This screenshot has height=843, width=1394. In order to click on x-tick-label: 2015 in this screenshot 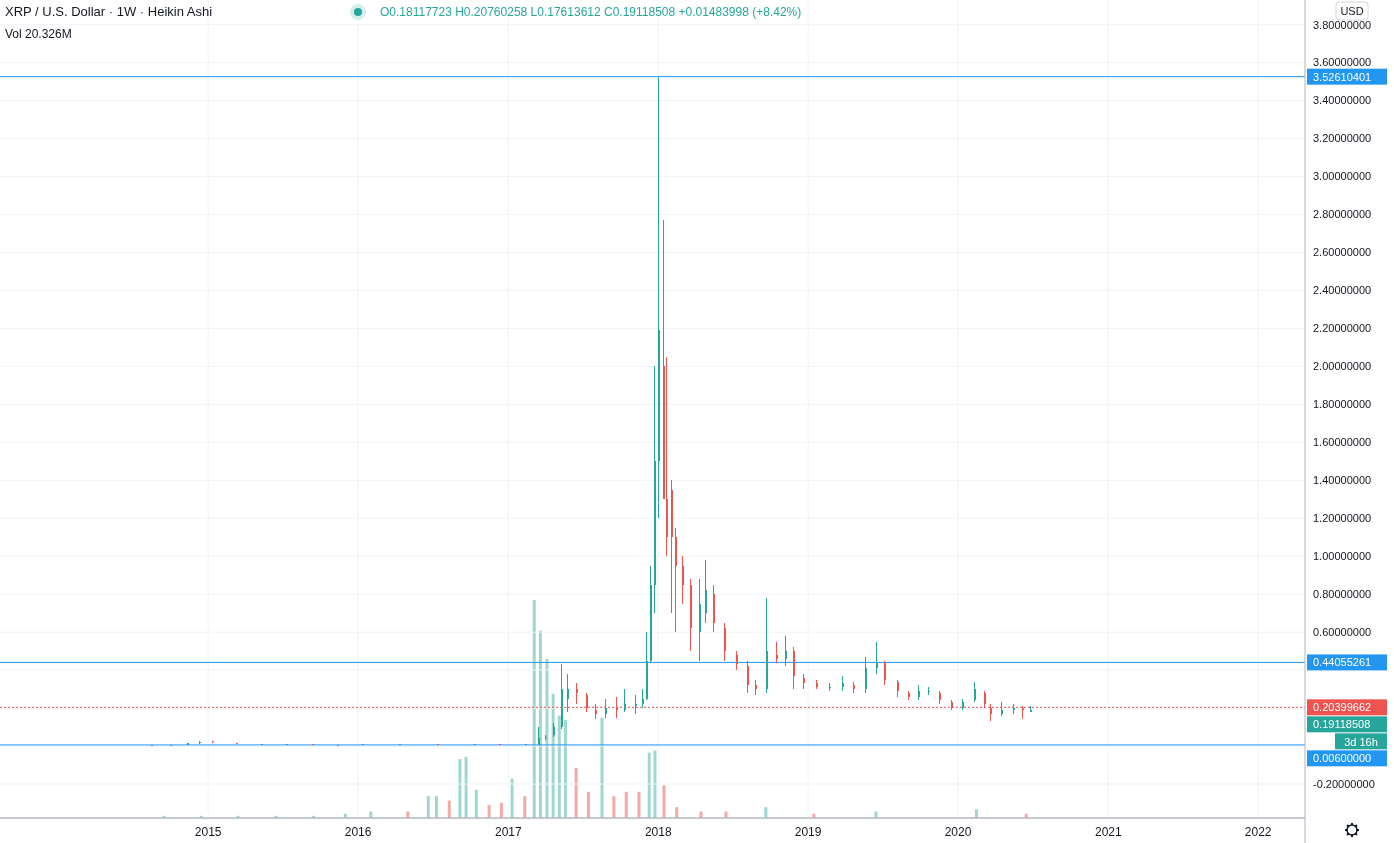, I will do `click(208, 832)`.